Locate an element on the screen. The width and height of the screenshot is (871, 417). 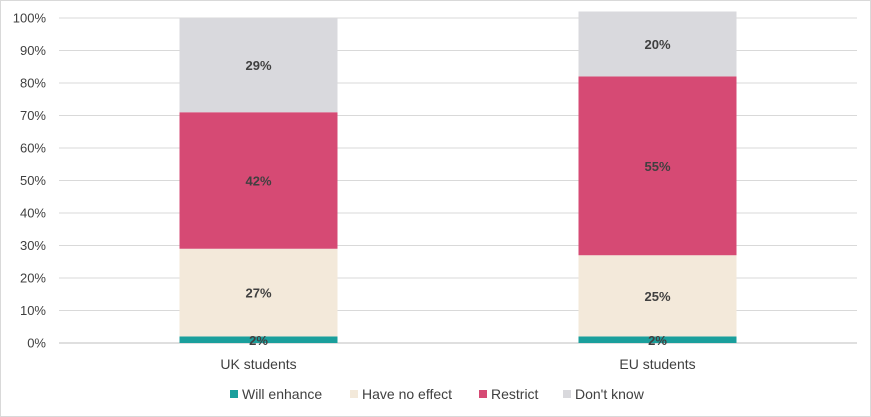
y-tick-label: 60% is located at coordinates (33, 148).